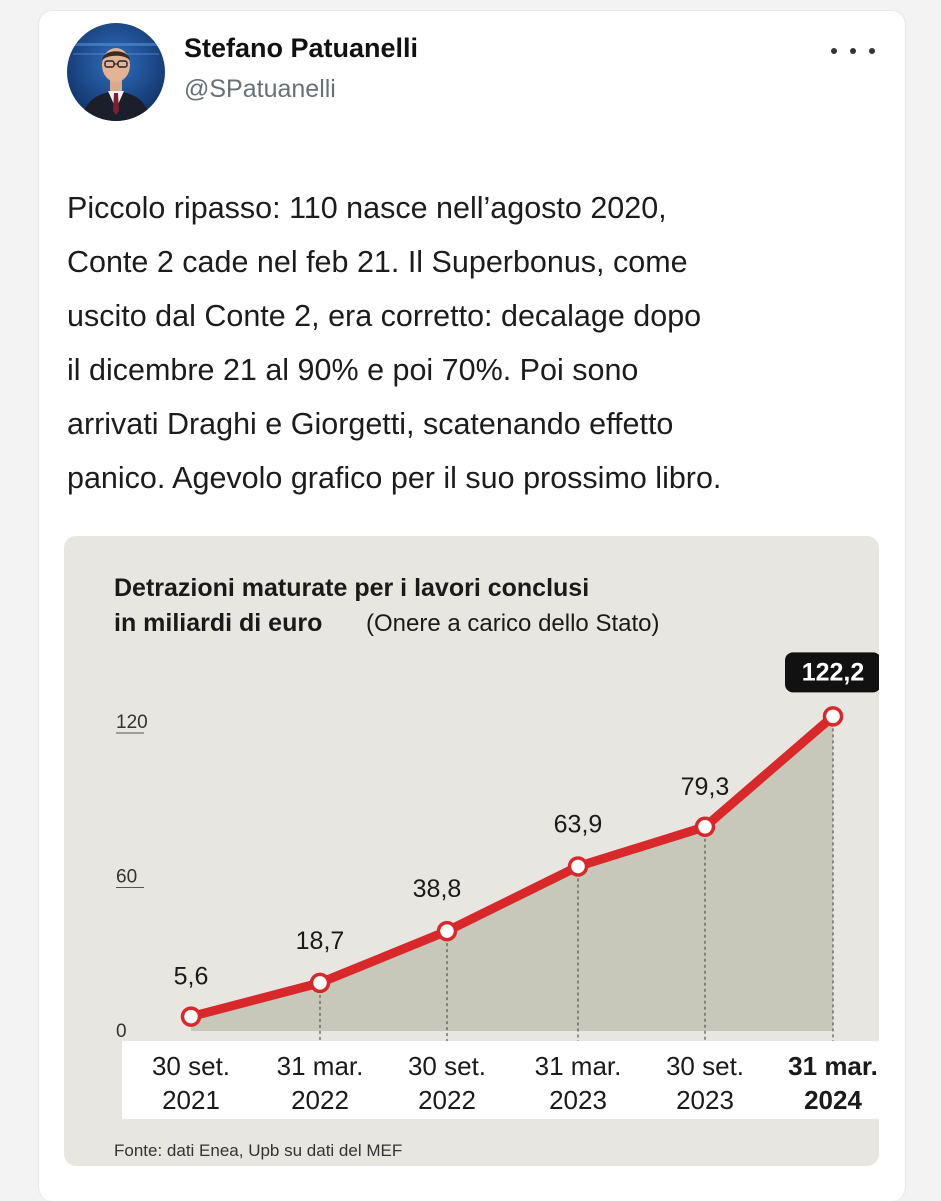 This screenshot has width=941, height=1201. What do you see at coordinates (705, 787) in the screenshot?
I see `value-label: 79,3` at bounding box center [705, 787].